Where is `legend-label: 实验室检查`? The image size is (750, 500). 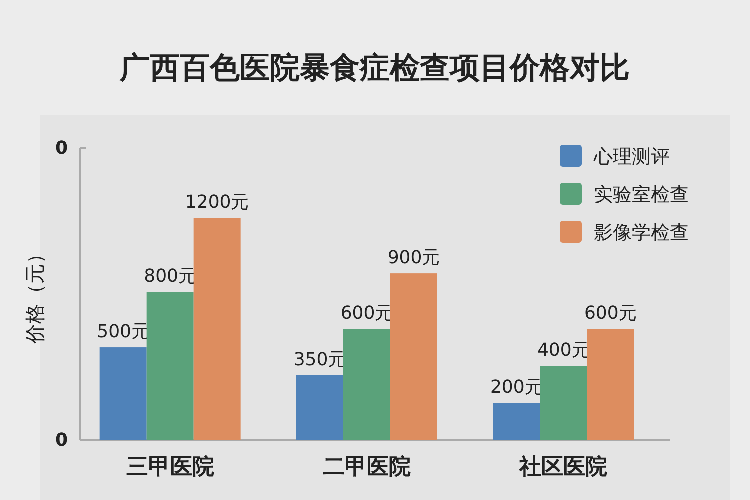 legend-label: 实验室检查 is located at coordinates (641, 195).